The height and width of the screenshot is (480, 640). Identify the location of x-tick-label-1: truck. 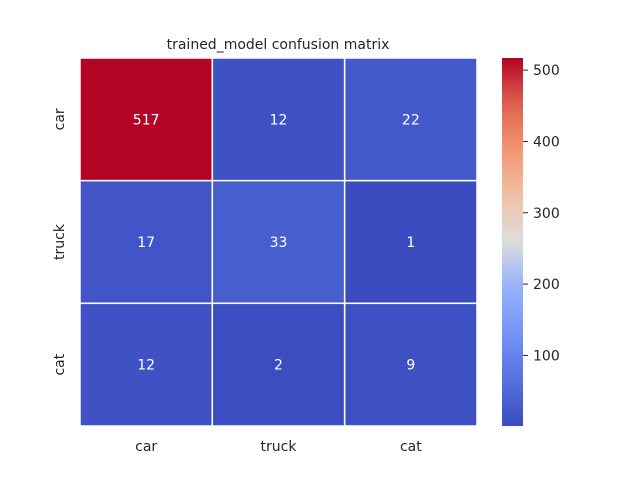
(279, 447).